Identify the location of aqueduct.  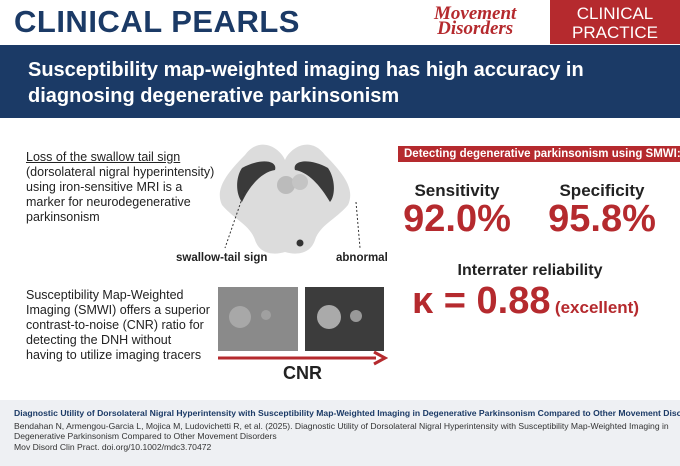
(300, 243).